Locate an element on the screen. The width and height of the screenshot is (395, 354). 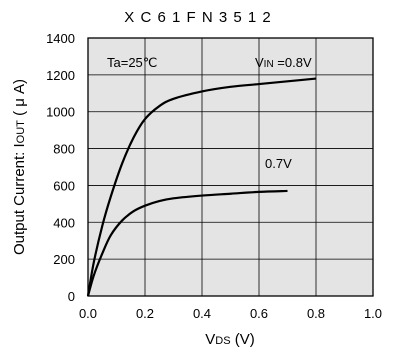
y-axis-label-main: Output Current: I is located at coordinates (19, 199).